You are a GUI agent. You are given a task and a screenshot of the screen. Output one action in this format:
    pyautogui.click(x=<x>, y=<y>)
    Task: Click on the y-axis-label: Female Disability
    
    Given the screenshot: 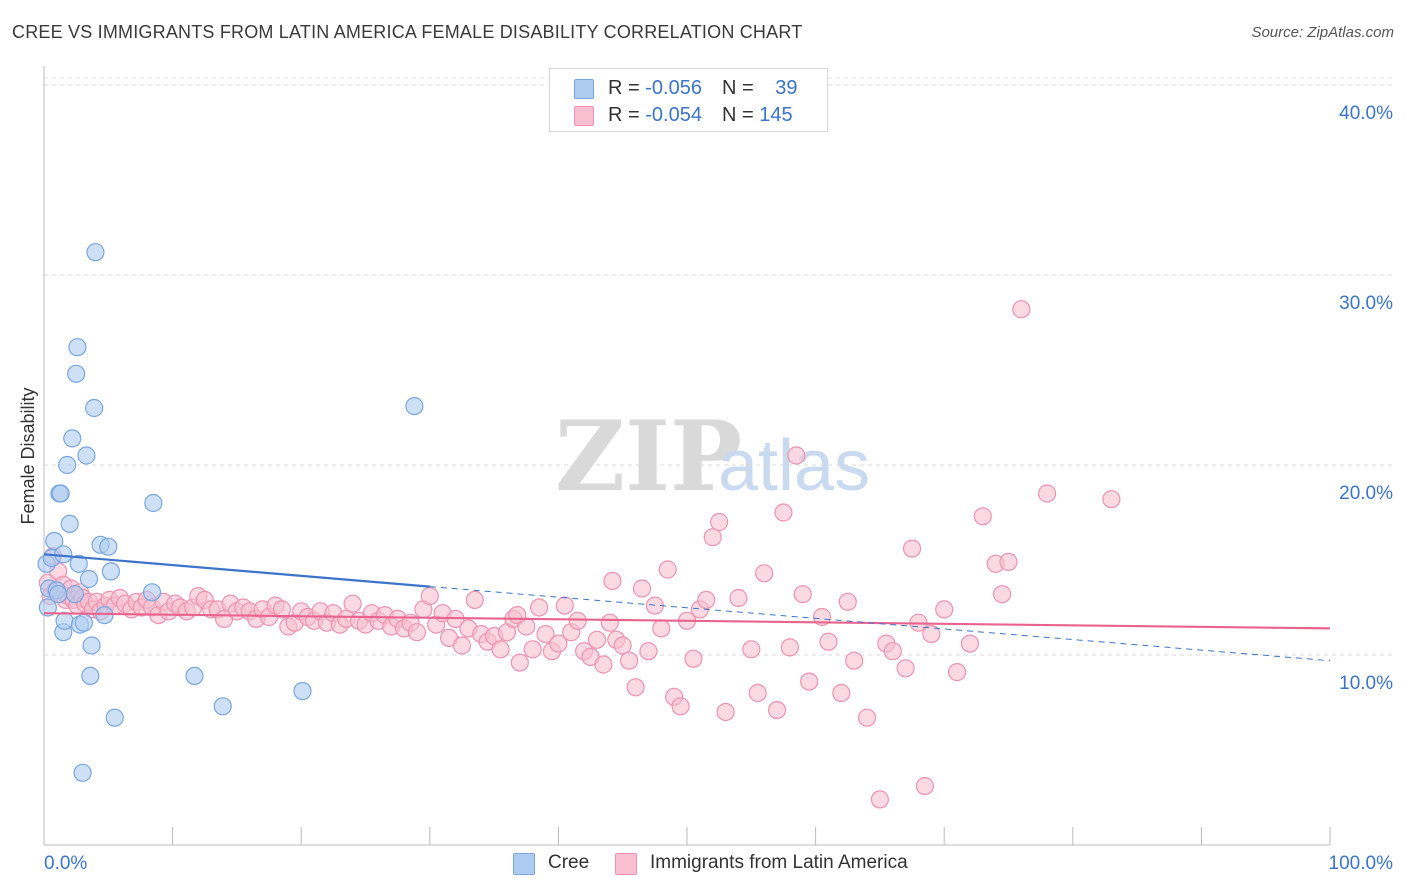 What is the action you would take?
    pyautogui.click(x=28, y=455)
    